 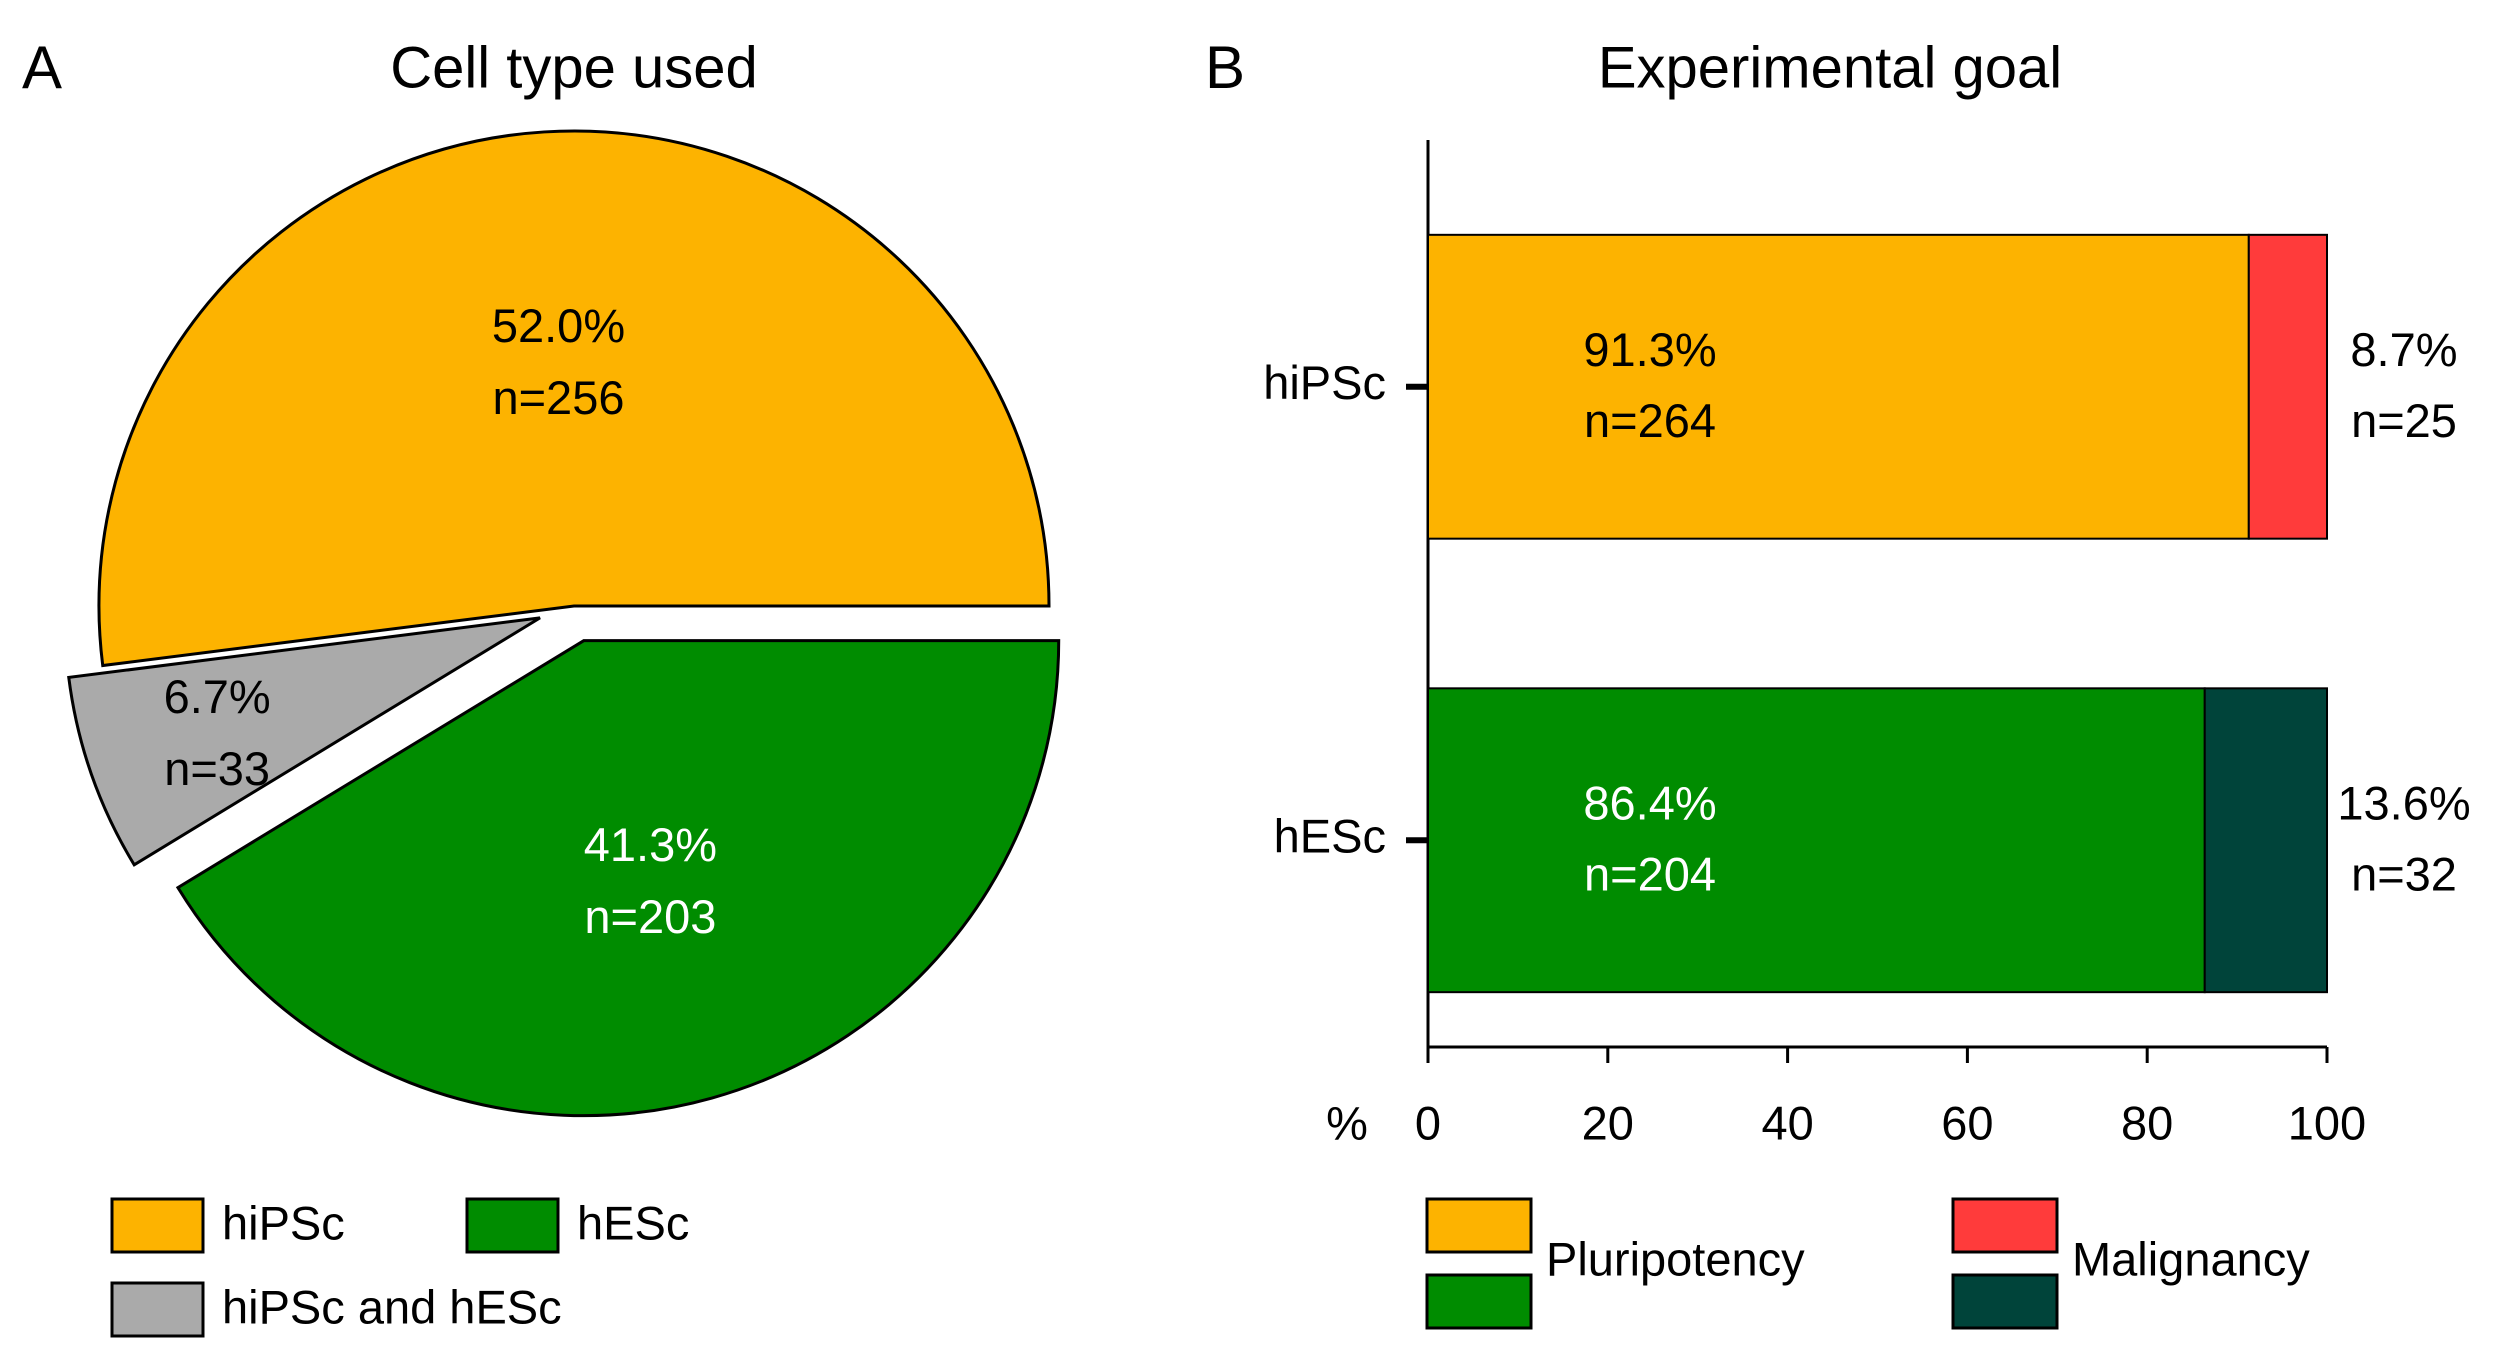 I want to click on x-axis-label: %, so click(x=1347, y=1122).